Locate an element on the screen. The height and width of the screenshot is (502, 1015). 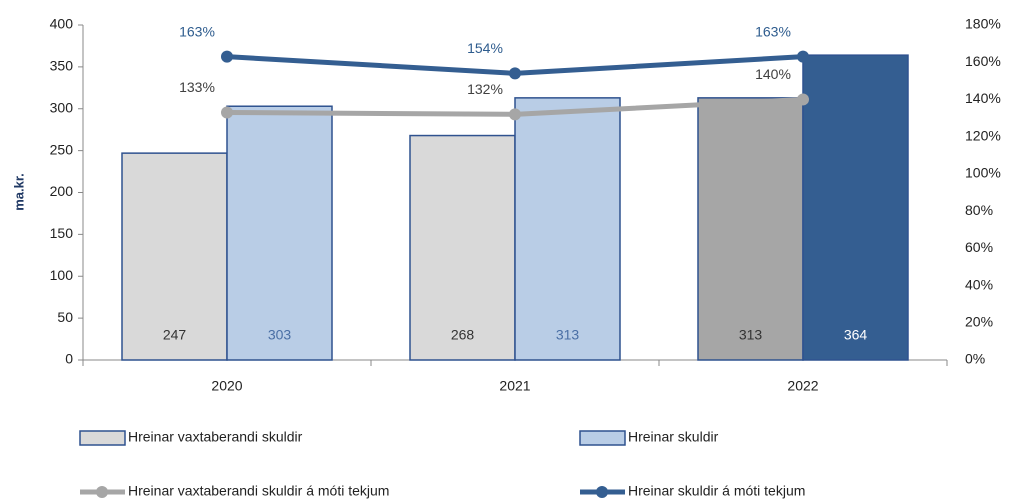
line-value-label: 132% is located at coordinates (485, 89).